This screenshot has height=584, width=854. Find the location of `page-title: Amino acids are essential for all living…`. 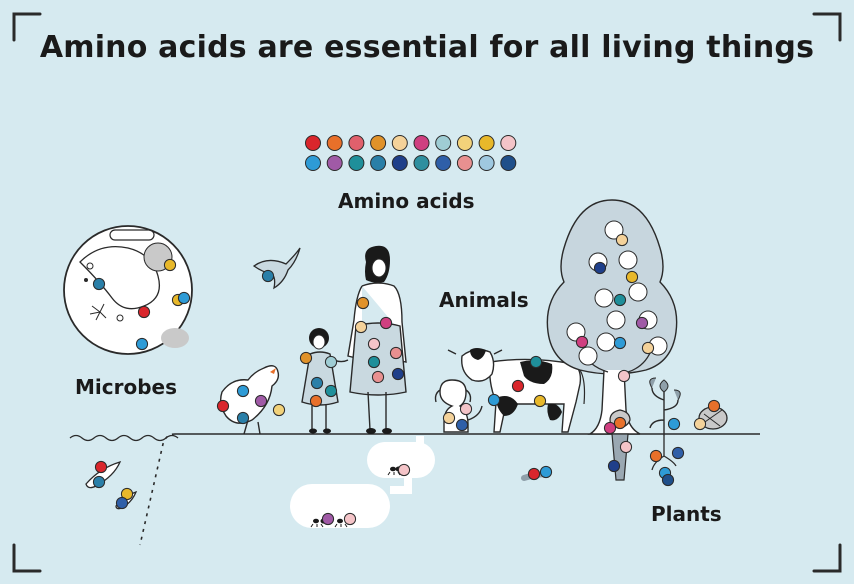

page-title: Amino acids are essential for all living… is located at coordinates (427, 47).